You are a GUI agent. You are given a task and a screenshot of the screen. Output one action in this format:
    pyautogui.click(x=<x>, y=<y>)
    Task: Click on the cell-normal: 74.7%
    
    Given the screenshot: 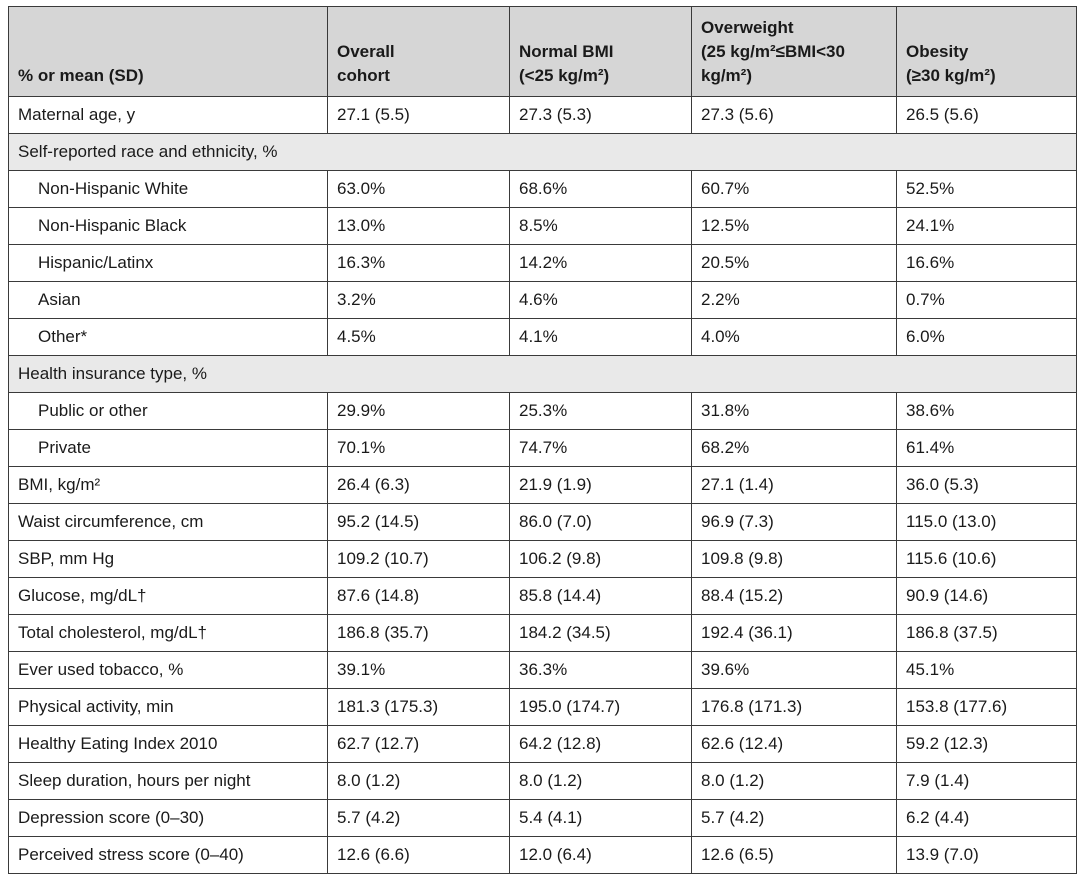 What is the action you would take?
    pyautogui.click(x=600, y=448)
    